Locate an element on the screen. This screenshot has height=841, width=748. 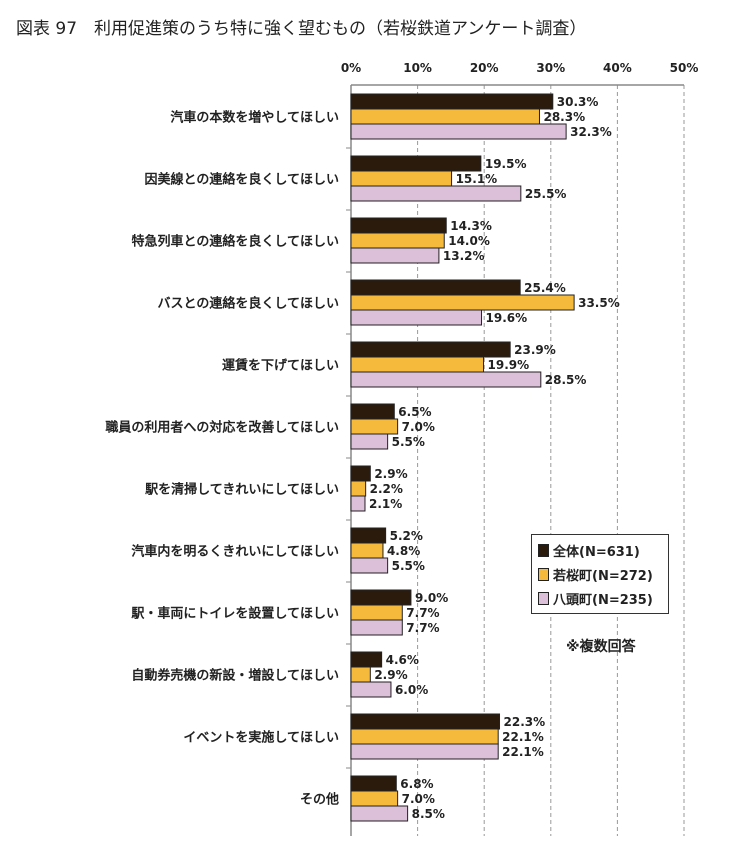
legend-item: 八頭町(N=235) is located at coordinates (600, 598).